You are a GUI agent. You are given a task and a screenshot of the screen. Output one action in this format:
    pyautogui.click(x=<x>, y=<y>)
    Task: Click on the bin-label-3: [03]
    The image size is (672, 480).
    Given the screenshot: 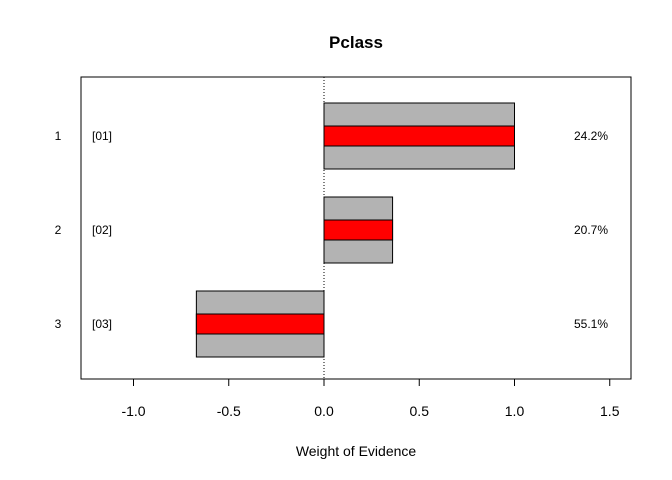 What is the action you would take?
    pyautogui.click(x=102, y=324)
    